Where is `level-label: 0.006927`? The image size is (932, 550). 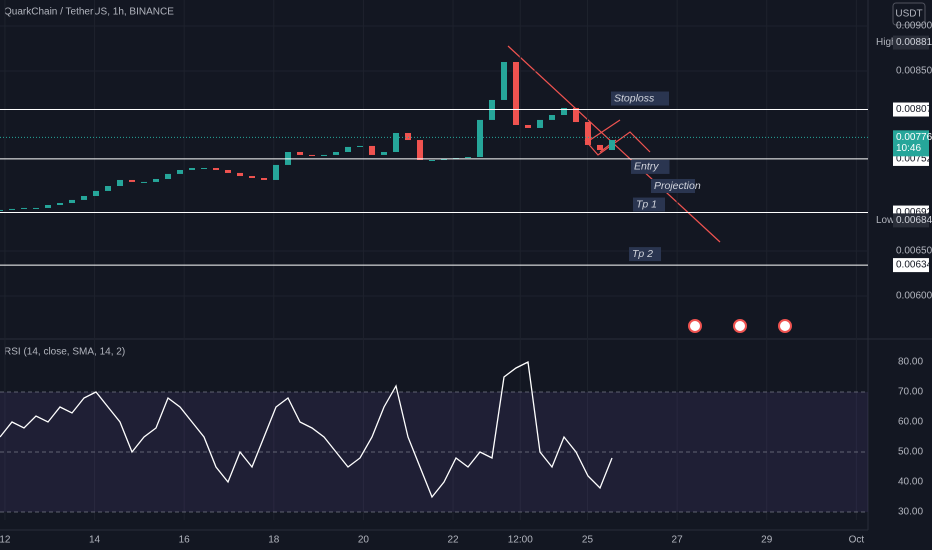
level-label: 0.006927 is located at coordinates (914, 212).